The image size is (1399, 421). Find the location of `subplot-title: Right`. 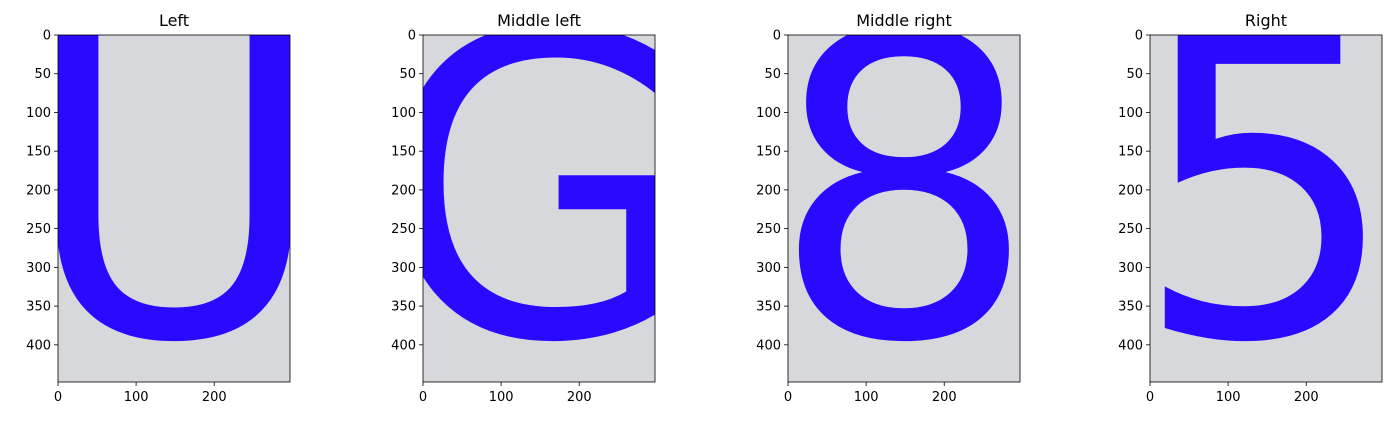

subplot-title: Right is located at coordinates (1266, 20).